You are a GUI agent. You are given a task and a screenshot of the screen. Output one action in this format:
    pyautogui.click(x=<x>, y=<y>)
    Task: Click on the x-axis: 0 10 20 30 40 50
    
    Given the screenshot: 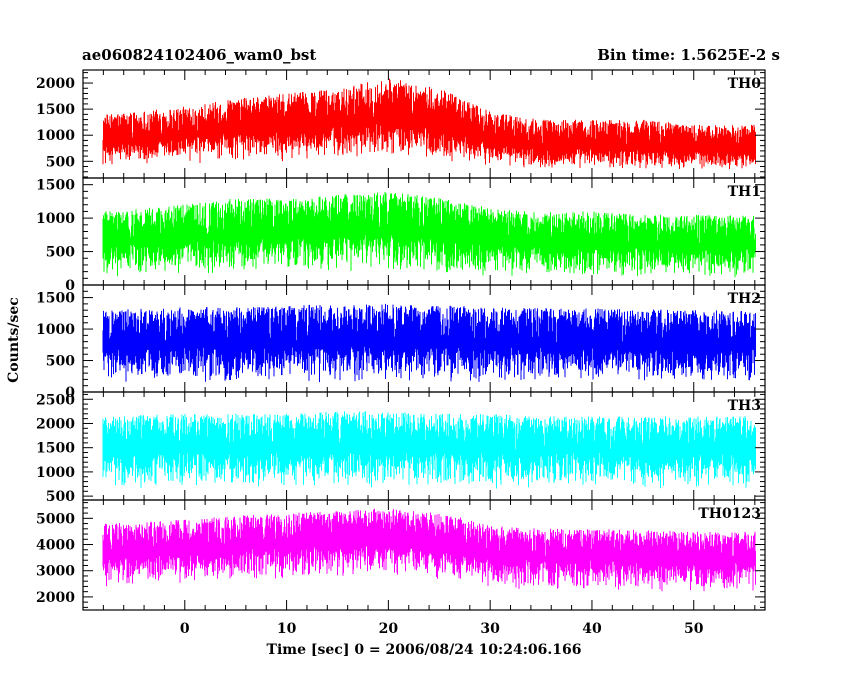 What is the action you would take?
    pyautogui.click(x=442, y=629)
    